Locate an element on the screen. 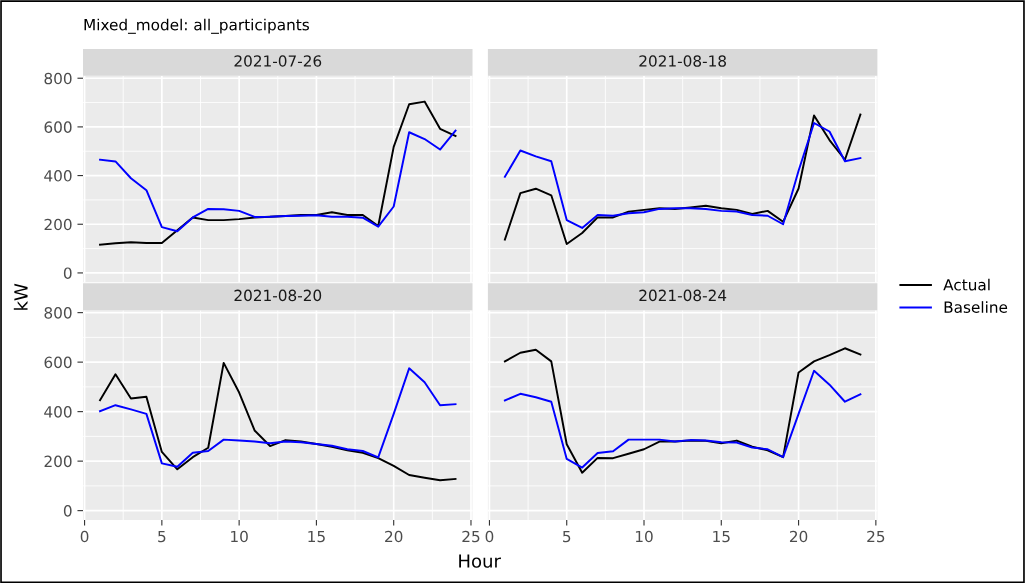  legend-label: Actual is located at coordinates (966, 284).